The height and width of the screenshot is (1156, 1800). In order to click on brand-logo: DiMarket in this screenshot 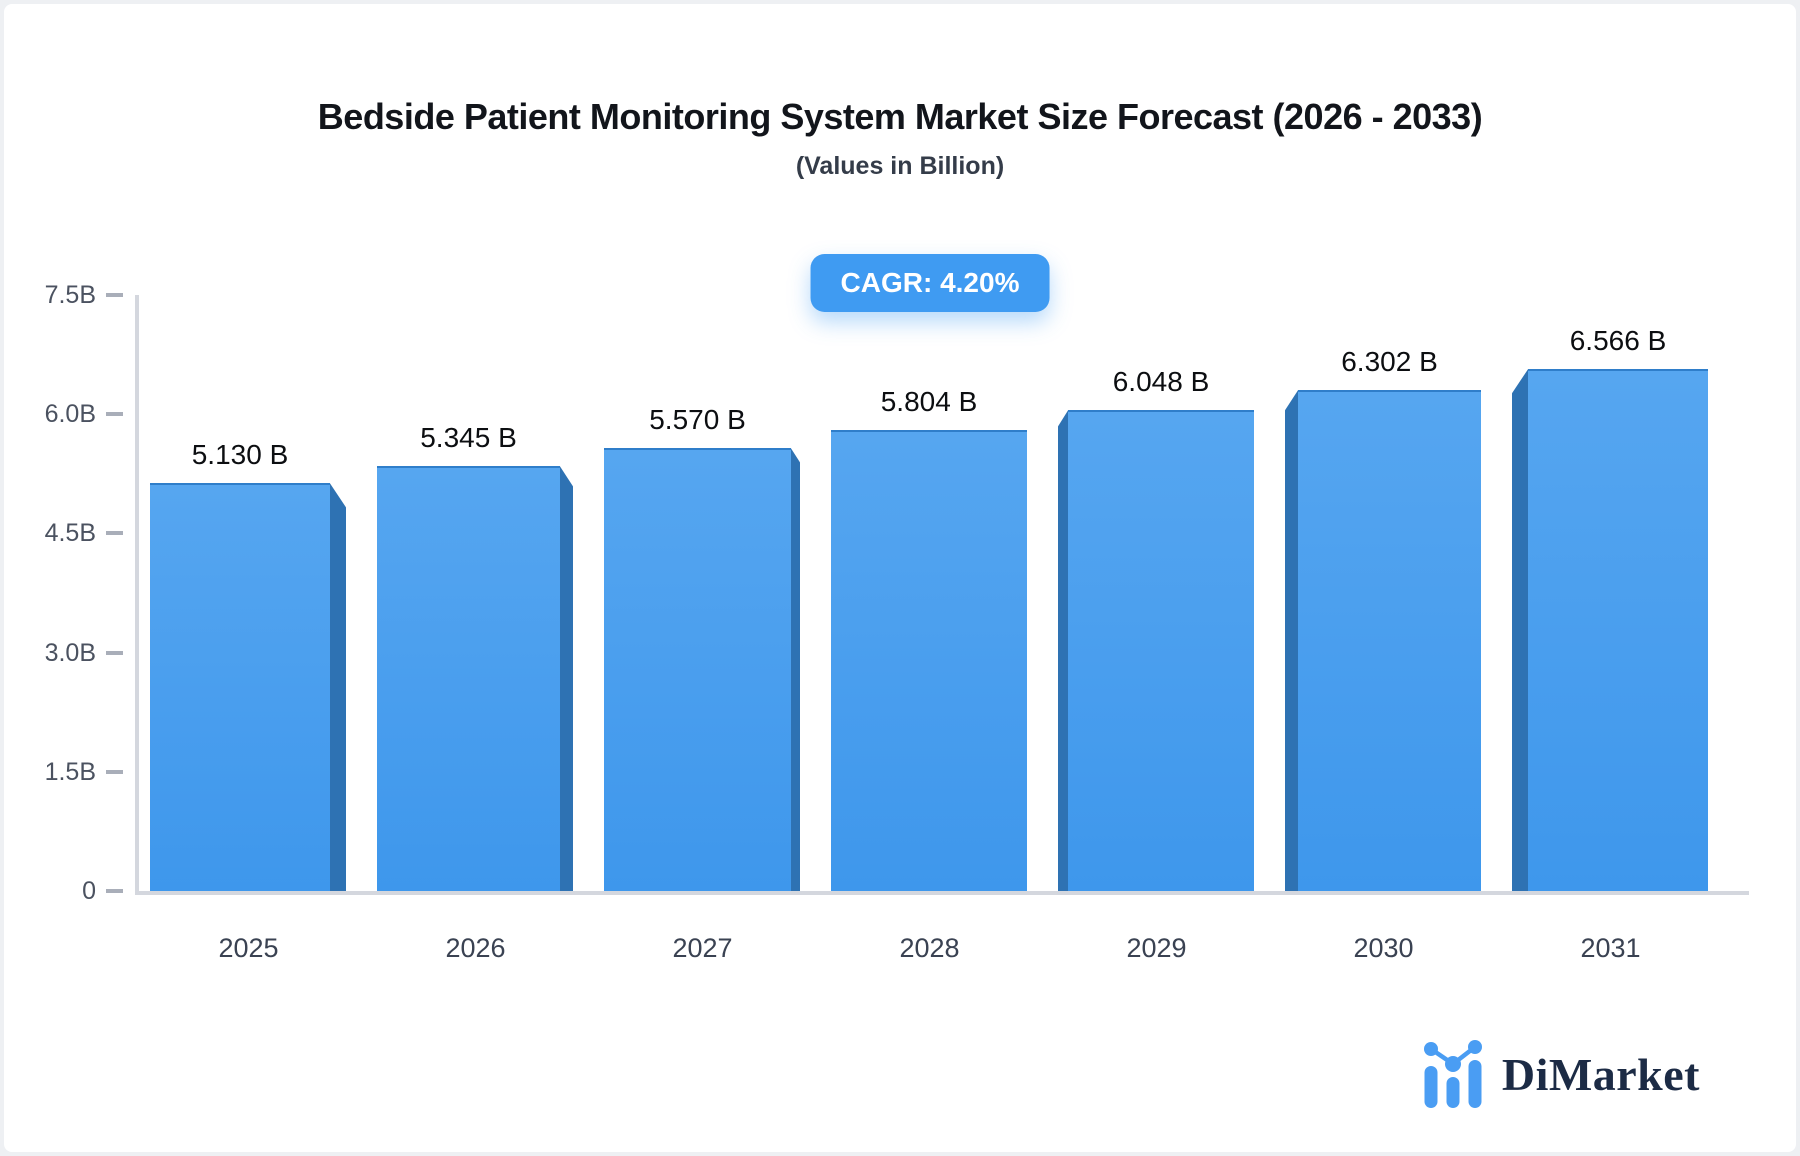, I will do `click(1561, 1074)`.